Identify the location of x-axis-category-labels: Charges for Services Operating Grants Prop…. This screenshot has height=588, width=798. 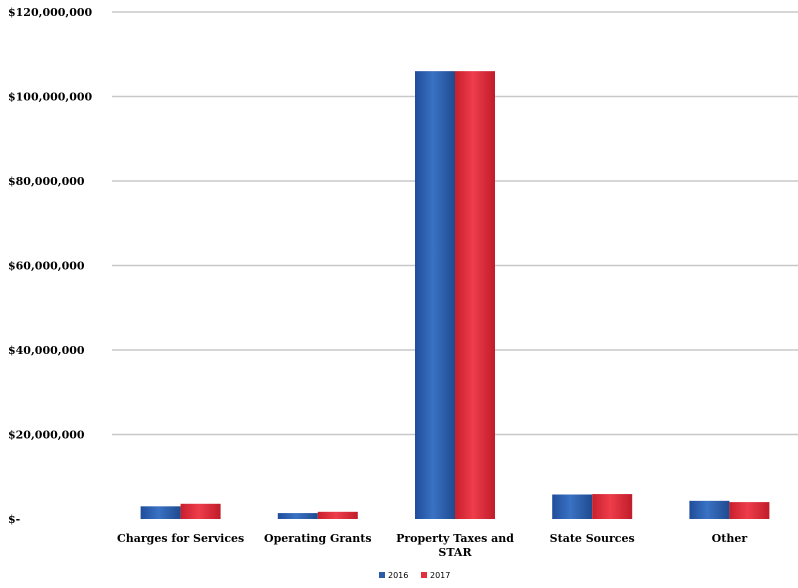
(432, 545).